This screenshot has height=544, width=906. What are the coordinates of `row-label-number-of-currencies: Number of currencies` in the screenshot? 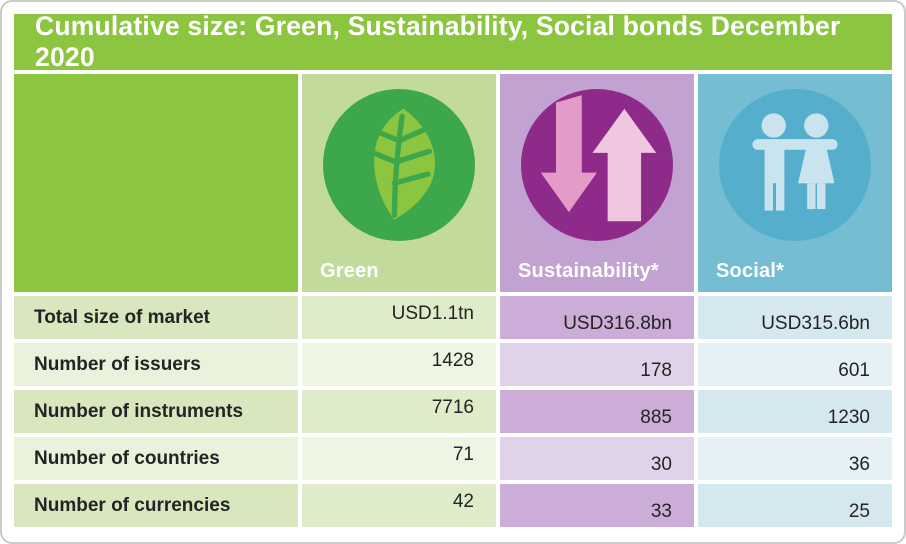 It's located at (156, 505).